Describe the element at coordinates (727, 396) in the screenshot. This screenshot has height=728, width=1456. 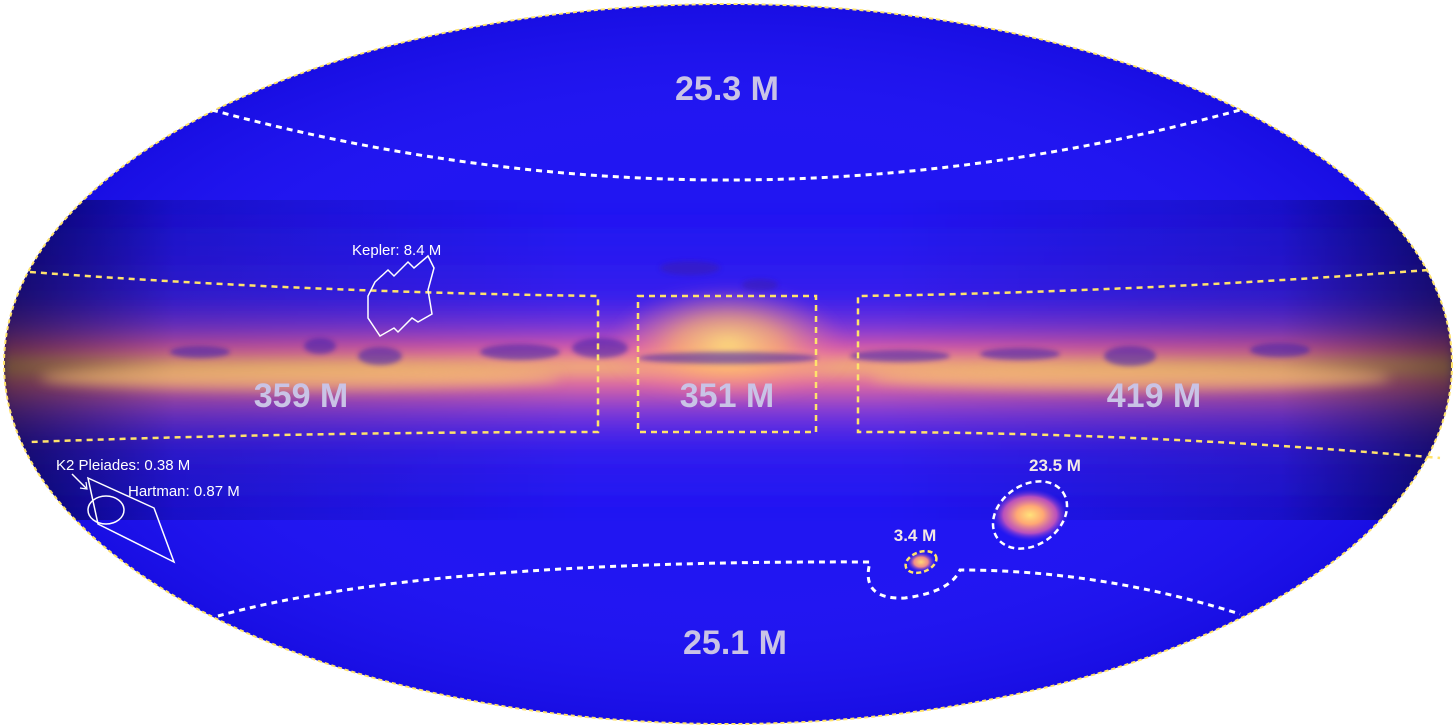
I see `plane-center-count: 351 M` at that location.